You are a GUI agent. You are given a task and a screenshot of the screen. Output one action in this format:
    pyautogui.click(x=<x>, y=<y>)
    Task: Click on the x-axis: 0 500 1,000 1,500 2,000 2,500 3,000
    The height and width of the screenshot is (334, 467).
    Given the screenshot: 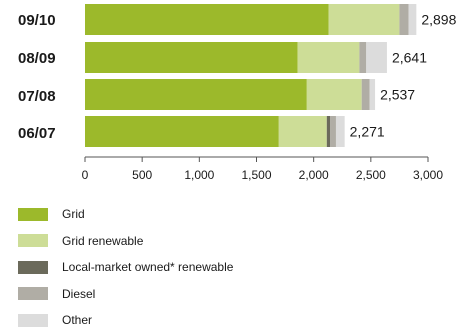 What is the action you would take?
    pyautogui.click(x=262, y=169)
    